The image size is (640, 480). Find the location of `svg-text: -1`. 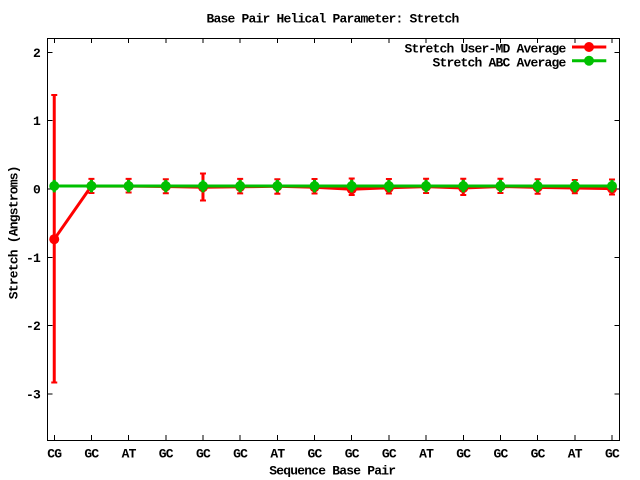

svg-text: -1 is located at coordinates (33, 258).